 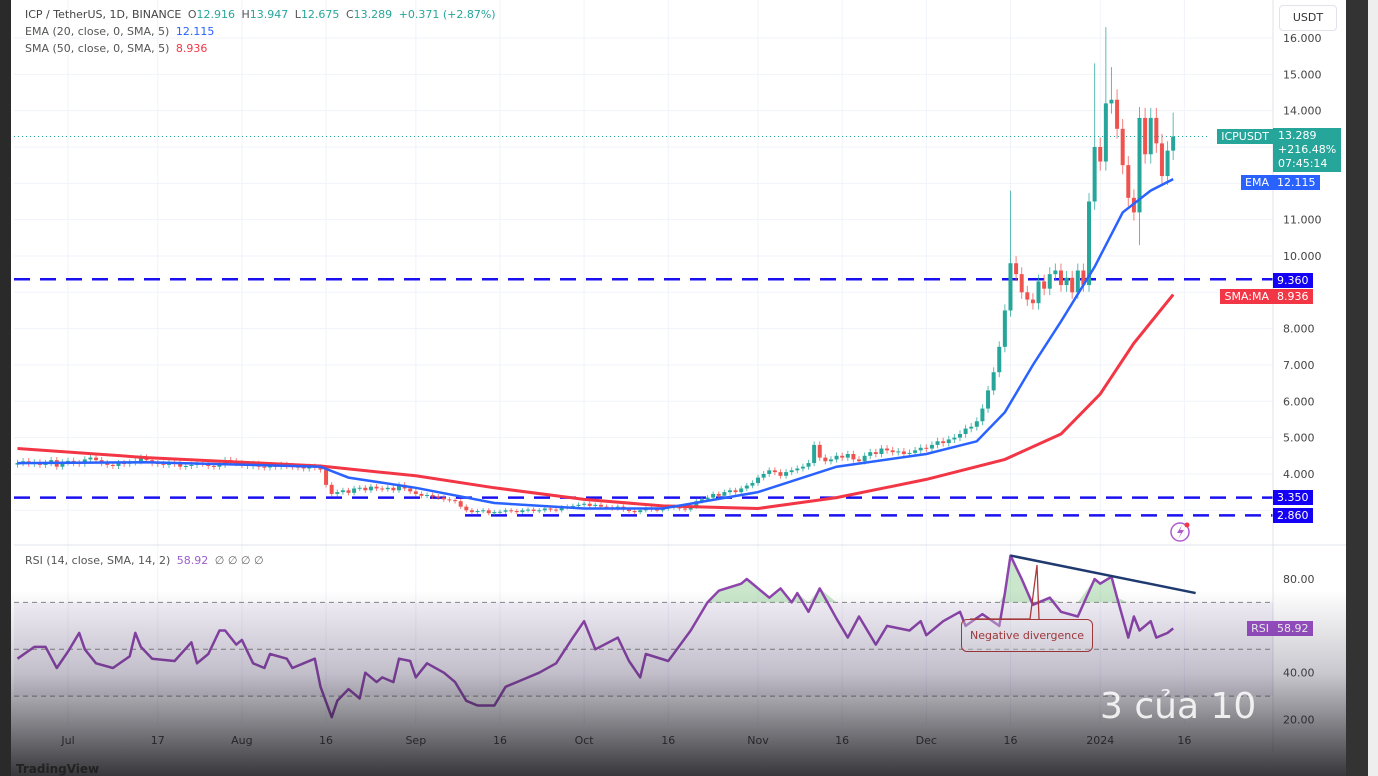 What do you see at coordinates (1299, 401) in the screenshot?
I see `price-tick-label: 6.000` at bounding box center [1299, 401].